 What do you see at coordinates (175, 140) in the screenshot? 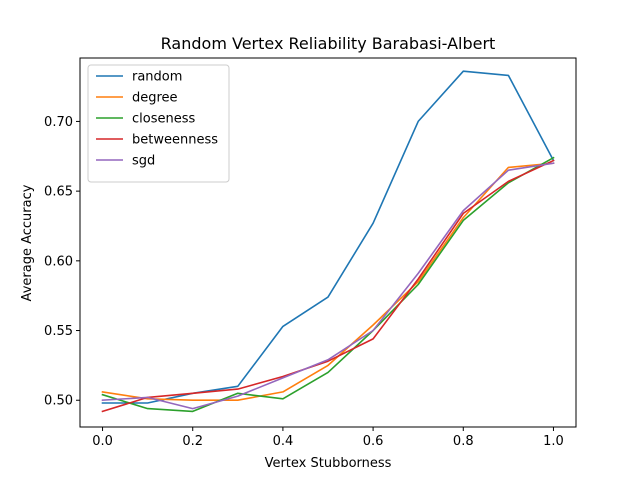
I see `legend-label-betweenness: betweenness` at bounding box center [175, 140].